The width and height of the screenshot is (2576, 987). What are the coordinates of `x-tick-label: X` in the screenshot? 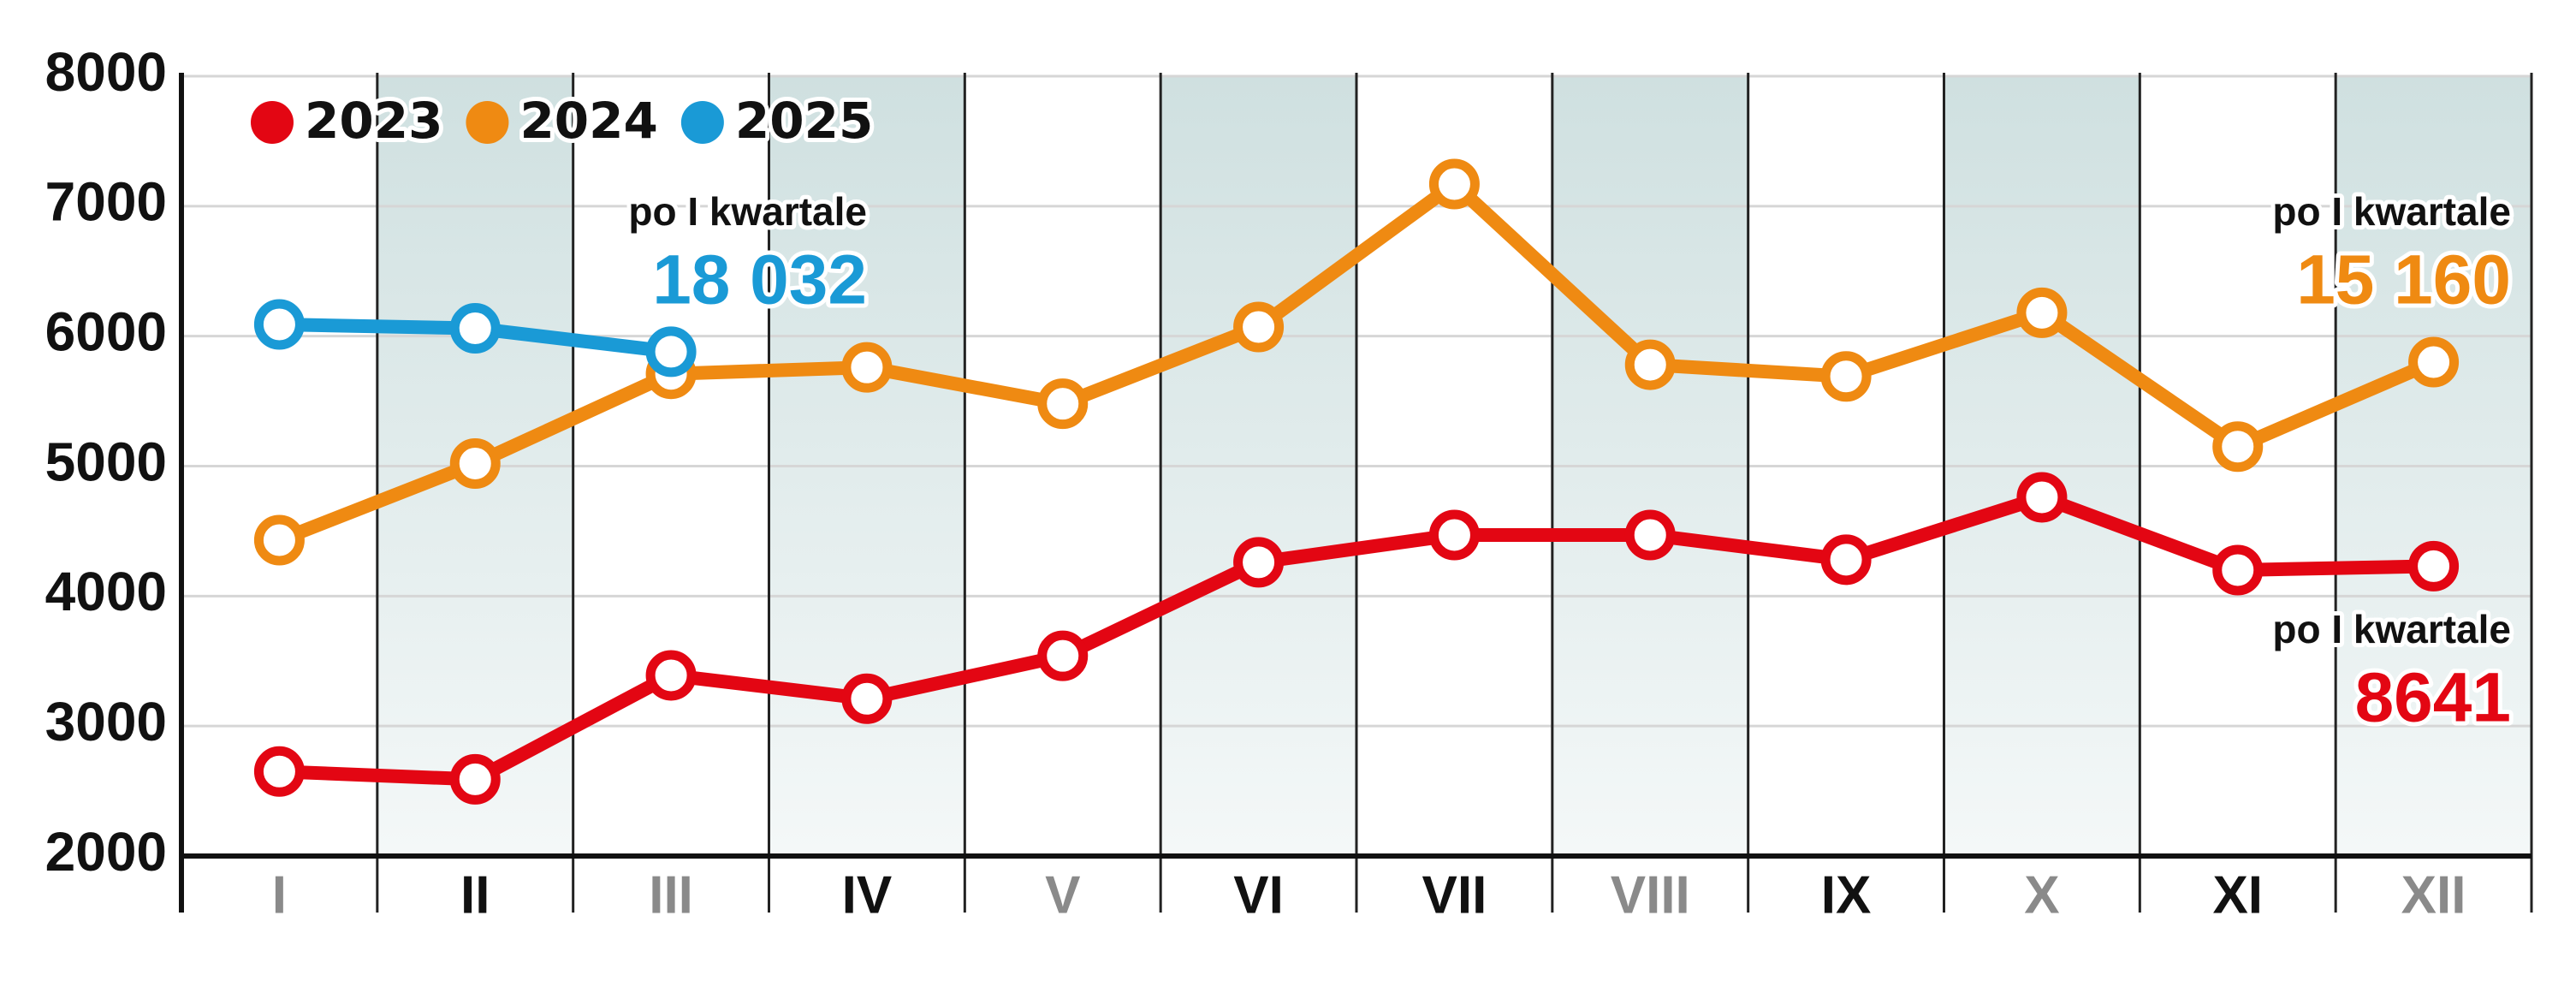 It's located at (2041, 895).